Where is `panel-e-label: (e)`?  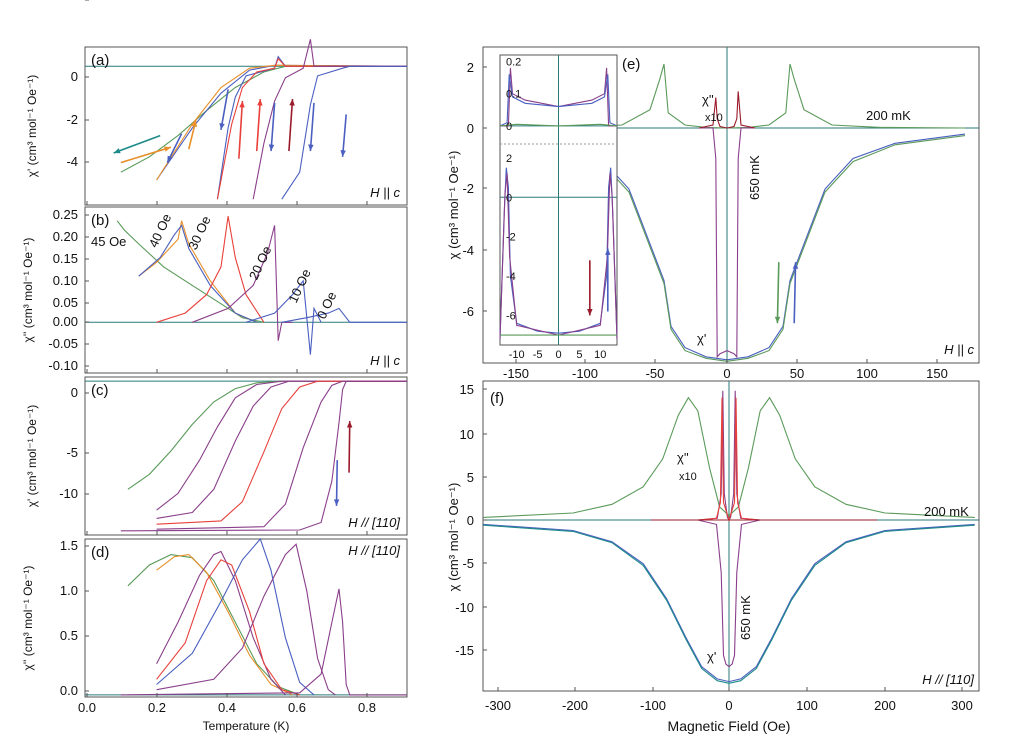
panel-e-label: (e) is located at coordinates (631, 64).